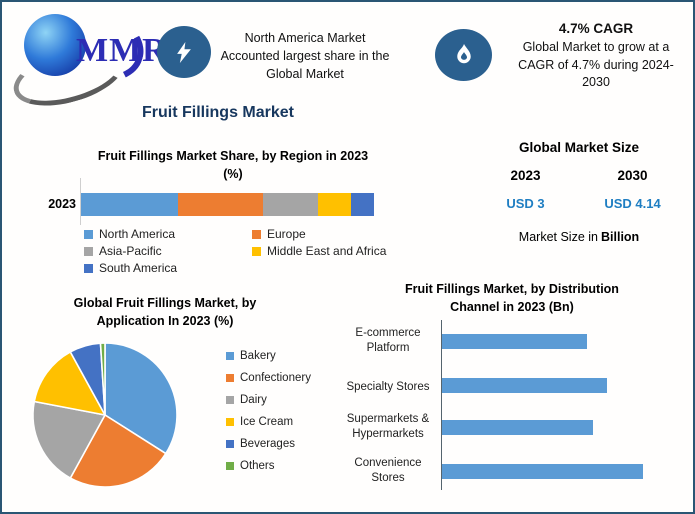  What do you see at coordinates (579, 147) in the screenshot?
I see `market-size-title: Global Market Size` at bounding box center [579, 147].